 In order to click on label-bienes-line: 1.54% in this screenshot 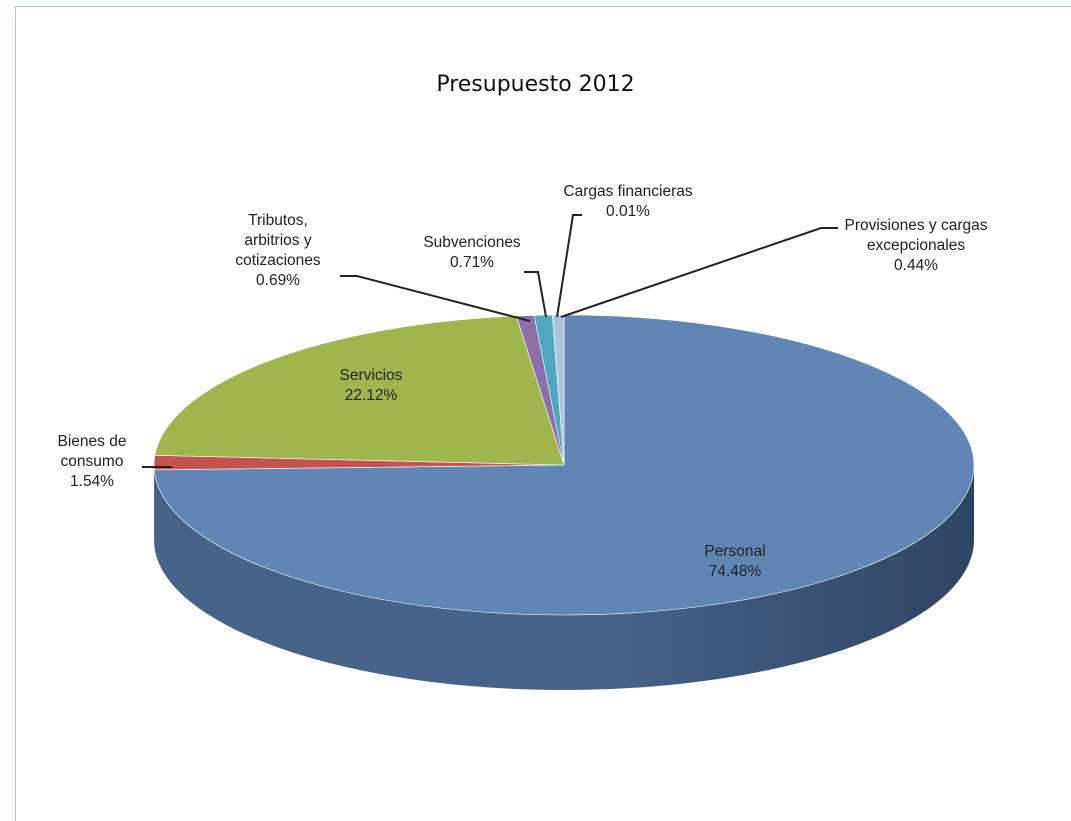, I will do `click(92, 481)`.